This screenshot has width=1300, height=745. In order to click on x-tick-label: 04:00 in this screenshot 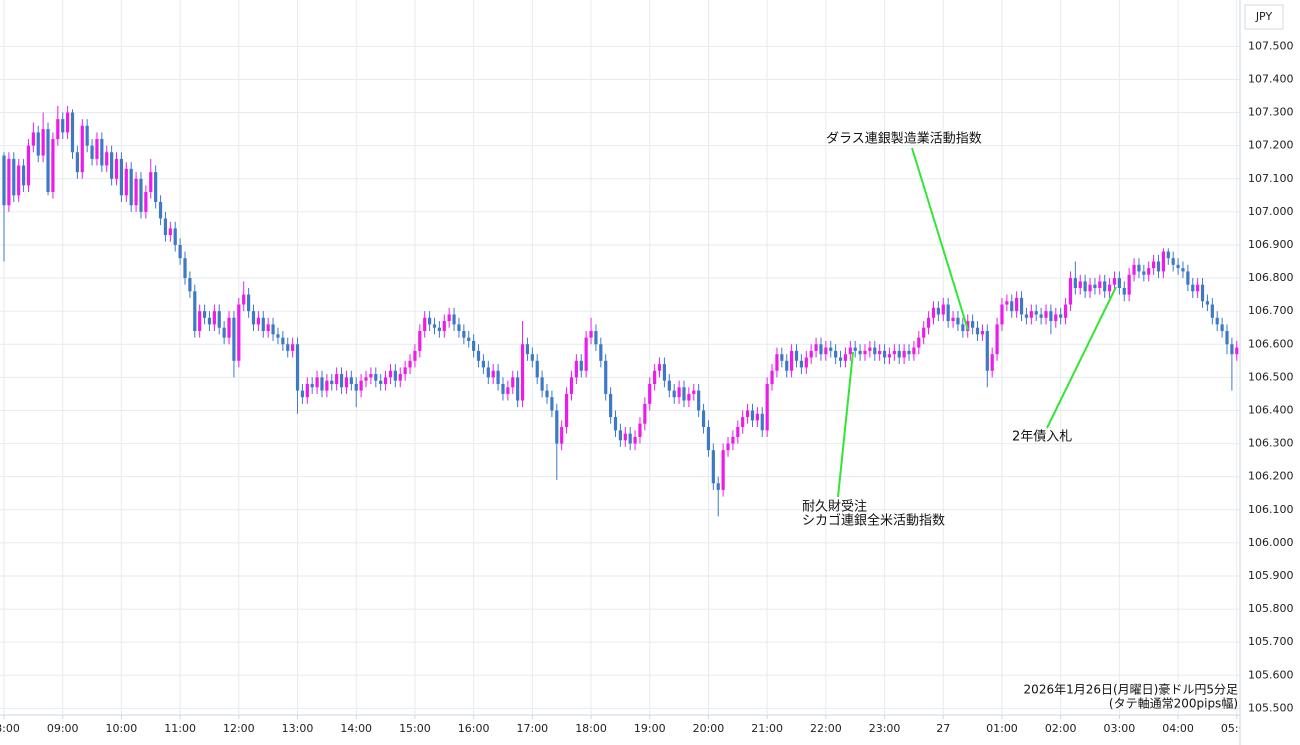, I will do `click(1178, 728)`.